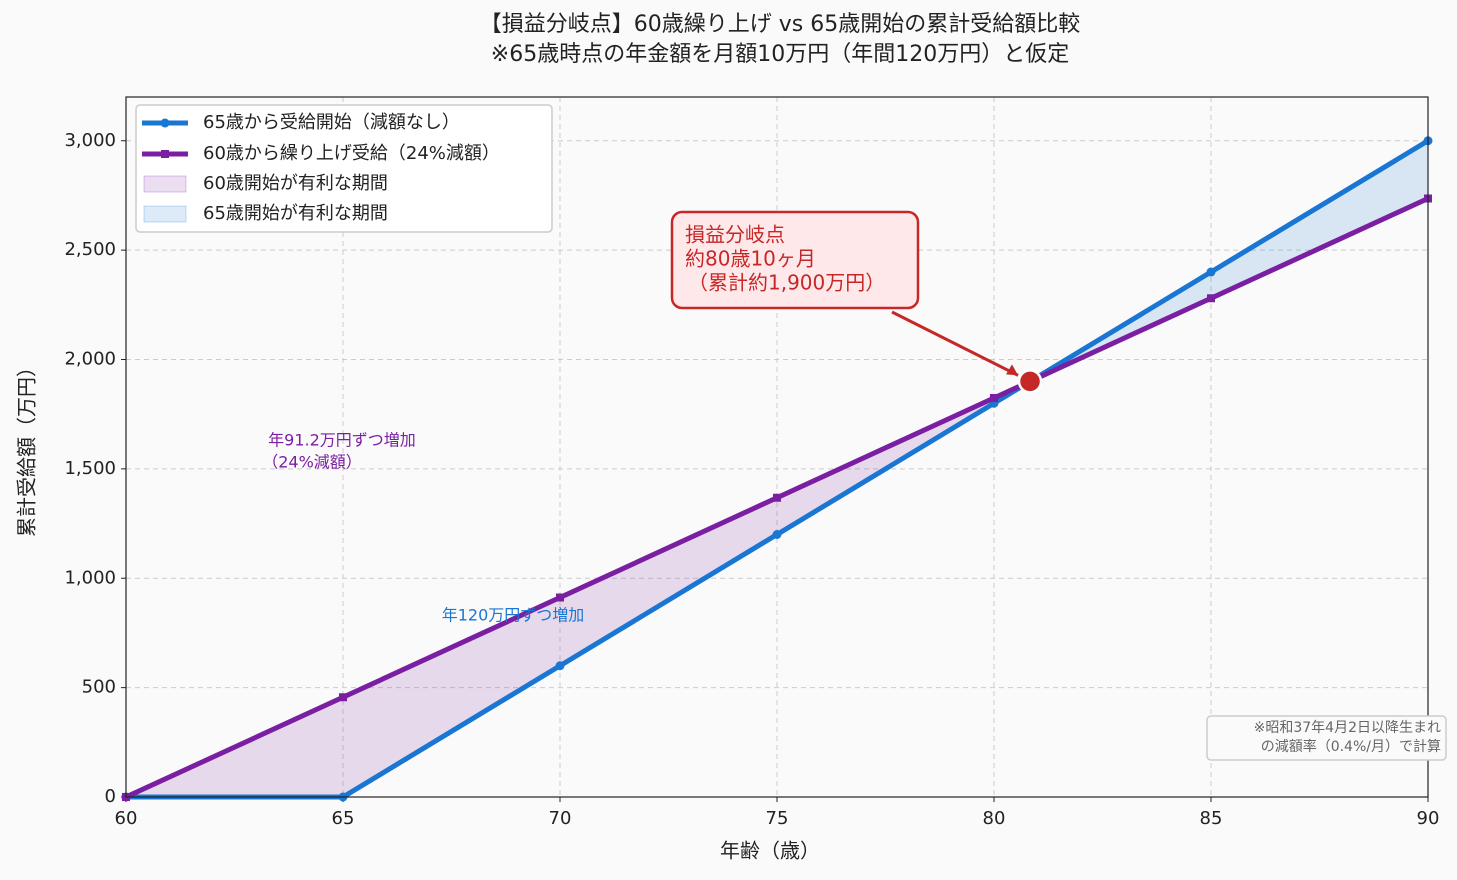 Image resolution: width=1457 pixels, height=880 pixels. I want to click on x-tick-label: 80, so click(994, 818).